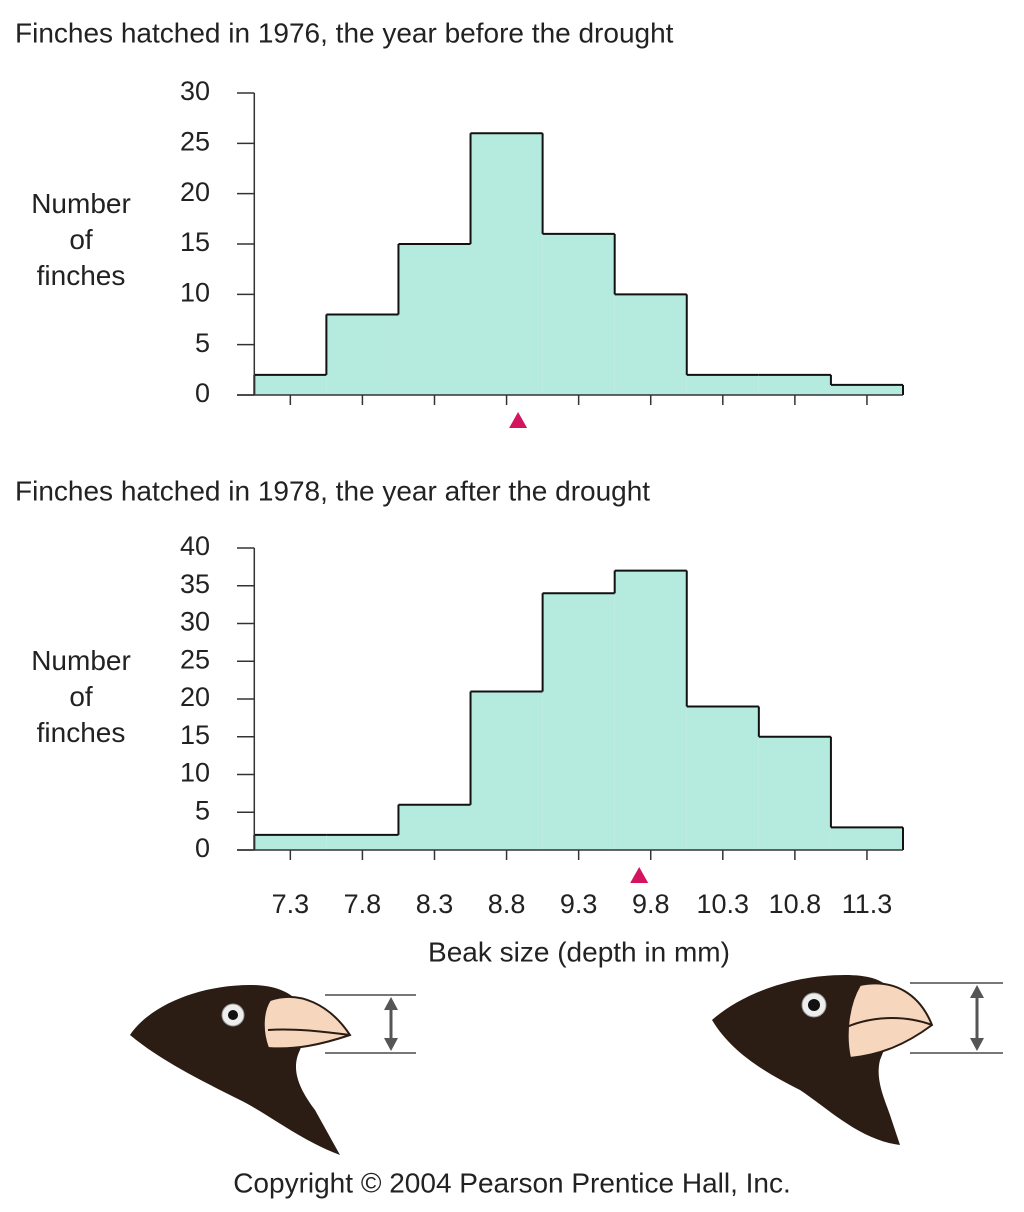 The height and width of the screenshot is (1212, 1024). What do you see at coordinates (857, 1060) in the screenshot?
I see `finch-large-beak` at bounding box center [857, 1060].